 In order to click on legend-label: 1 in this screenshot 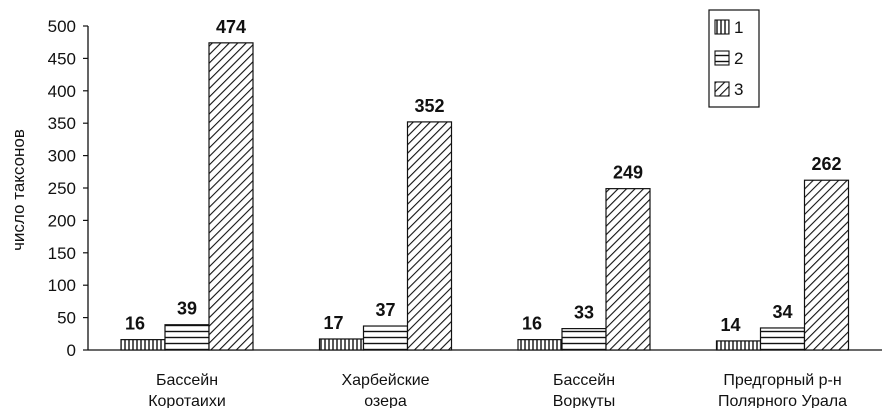, I will do `click(738, 27)`.